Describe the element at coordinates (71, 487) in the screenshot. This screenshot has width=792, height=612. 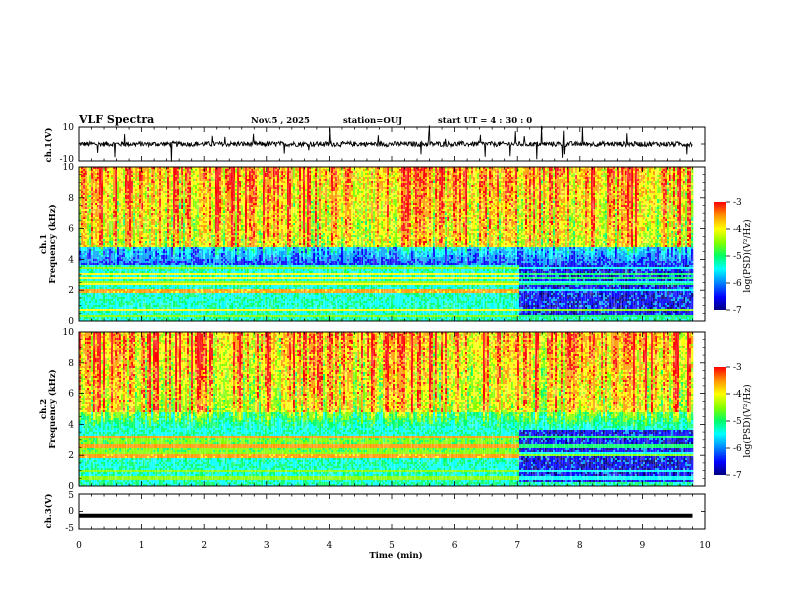
I see `ch2-spectrogram-ytick-label: 0` at that location.